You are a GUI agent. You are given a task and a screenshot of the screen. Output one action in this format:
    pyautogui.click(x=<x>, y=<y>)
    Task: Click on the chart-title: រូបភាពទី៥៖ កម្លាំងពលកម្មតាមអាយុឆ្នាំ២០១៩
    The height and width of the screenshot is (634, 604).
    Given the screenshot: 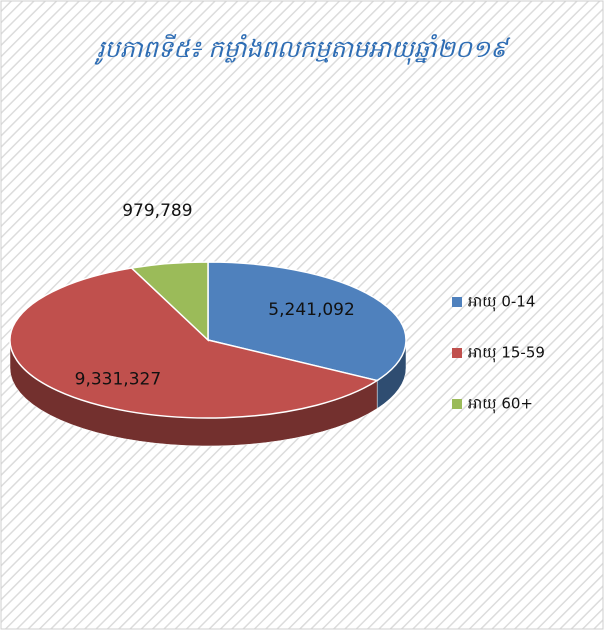 What is the action you would take?
    pyautogui.click(x=303, y=49)
    